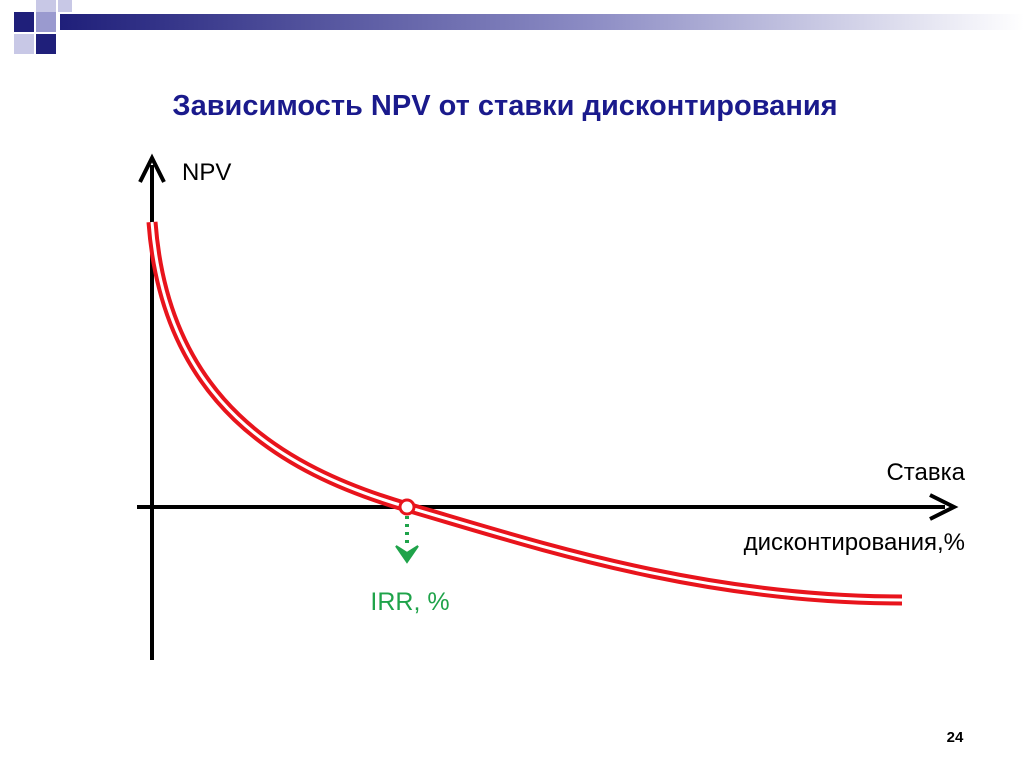  Describe the element at coordinates (409, 602) in the screenshot. I see `irr-label: IRR, %` at that location.